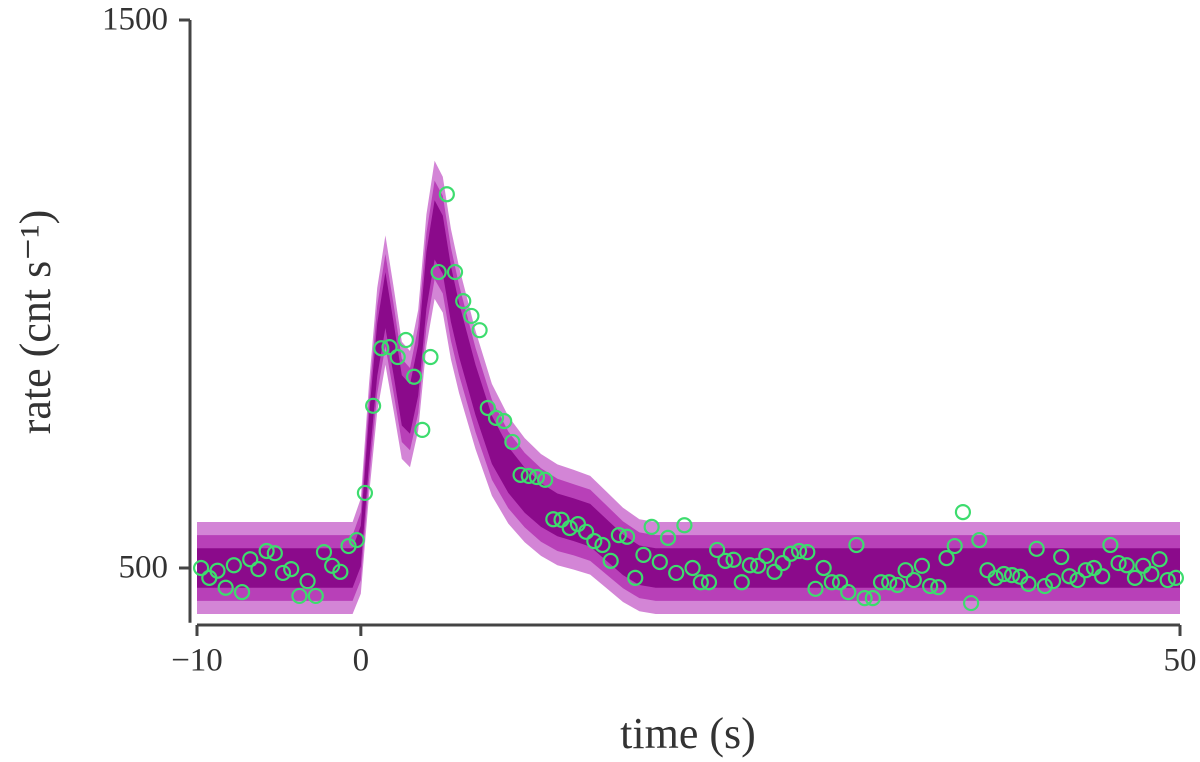 This screenshot has height=762, width=1200. I want to click on y-tick-label: 500, so click(144, 568).